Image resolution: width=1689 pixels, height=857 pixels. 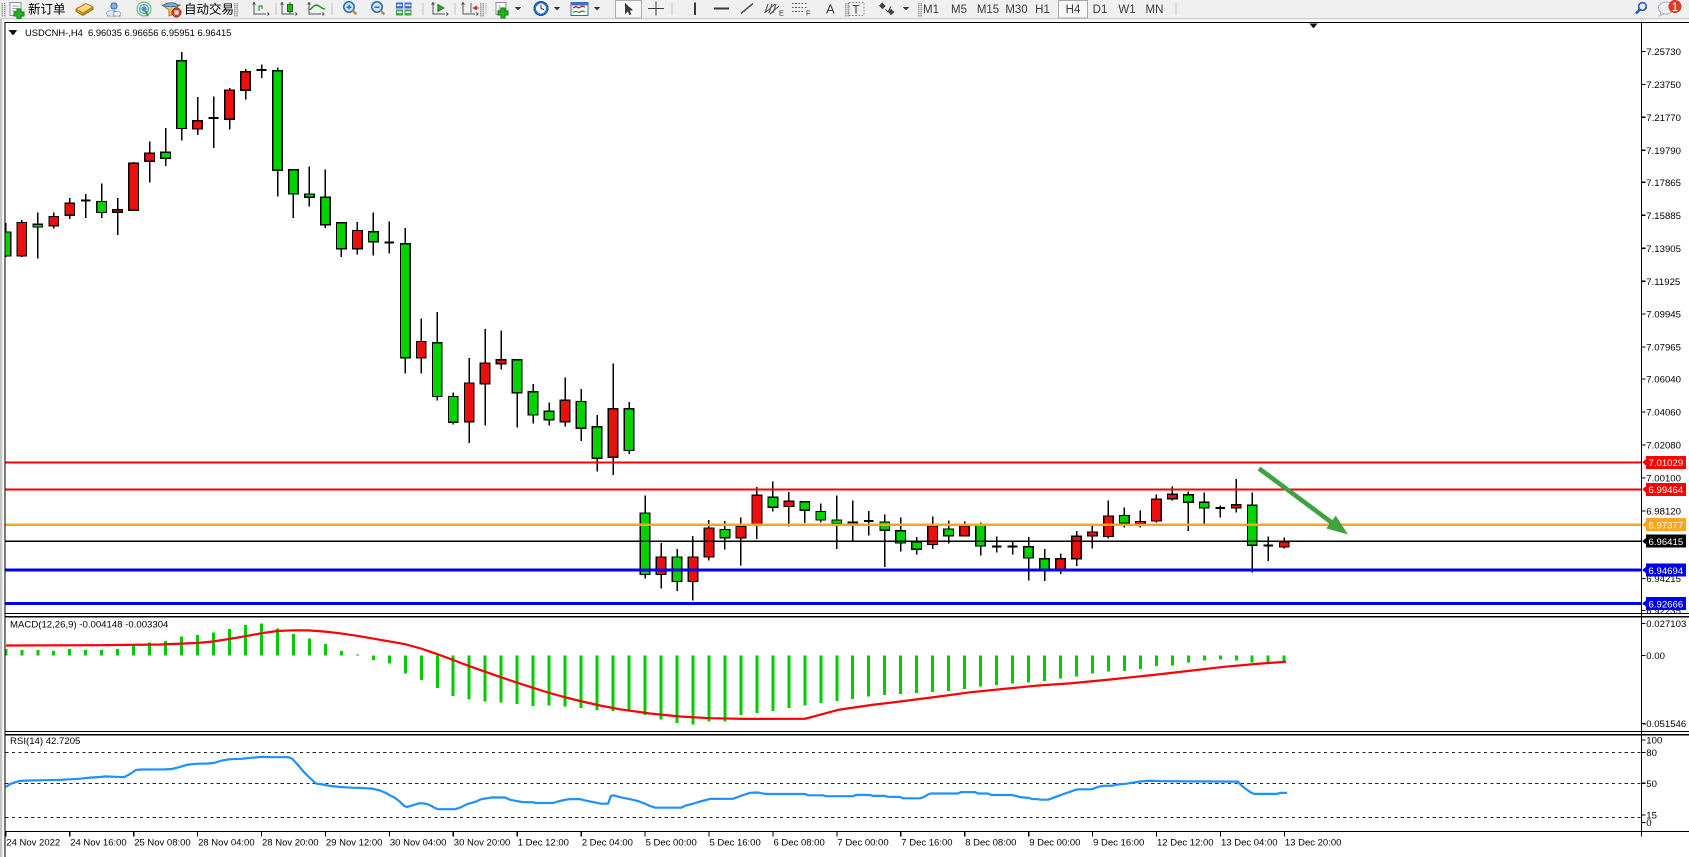 I want to click on svg-text: A, so click(x=830, y=9).